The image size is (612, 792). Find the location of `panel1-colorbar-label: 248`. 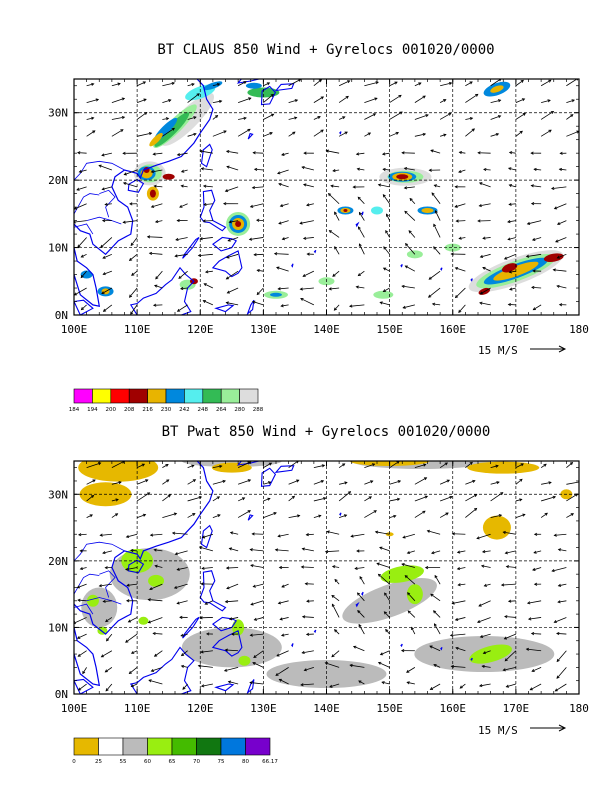

panel1-colorbar-label: 248 is located at coordinates (203, 410).